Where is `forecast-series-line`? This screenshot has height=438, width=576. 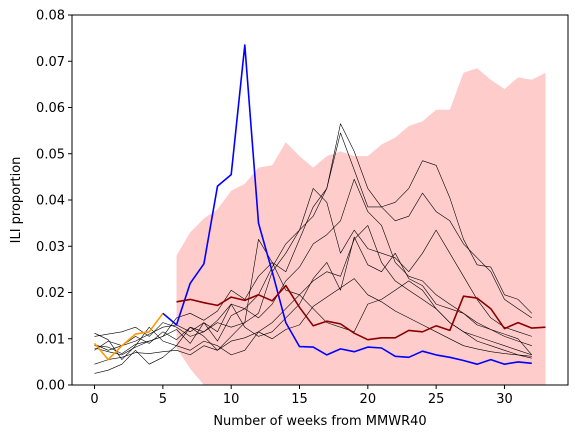 forecast-series-line is located at coordinates (361, 312).